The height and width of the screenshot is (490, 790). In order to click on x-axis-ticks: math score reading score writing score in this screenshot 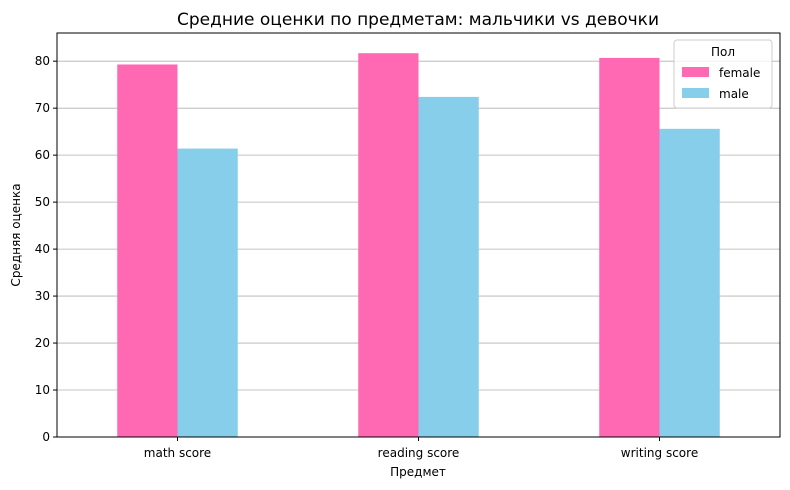, I will do `click(421, 448)`.